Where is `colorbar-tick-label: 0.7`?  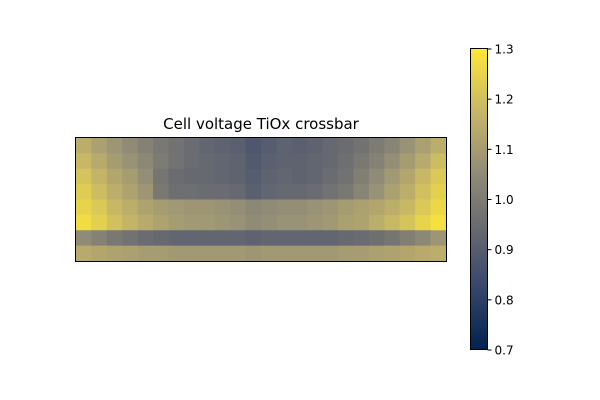
colorbar-tick-label: 0.7 is located at coordinates (504, 351).